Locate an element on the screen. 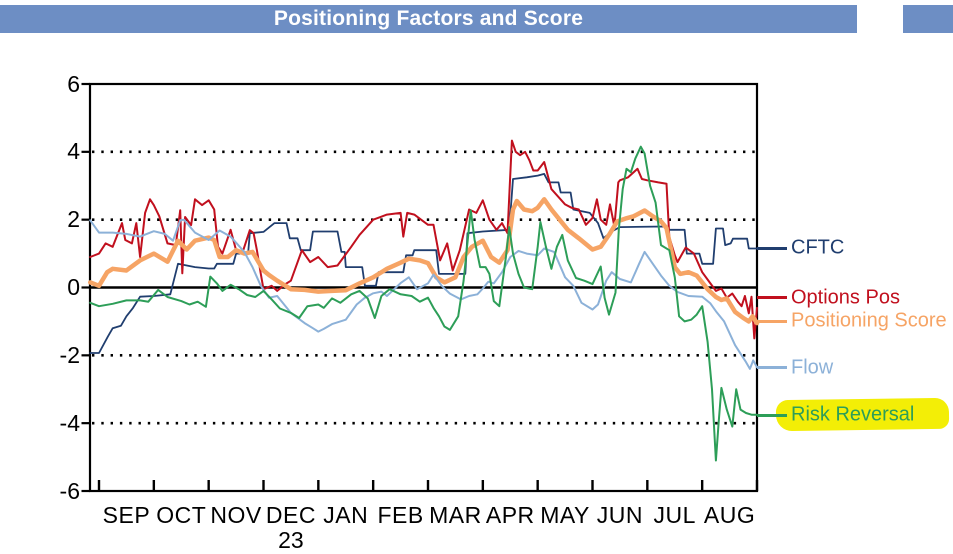 The height and width of the screenshot is (554, 953). x-axis-label-jul: JUL is located at coordinates (674, 515).